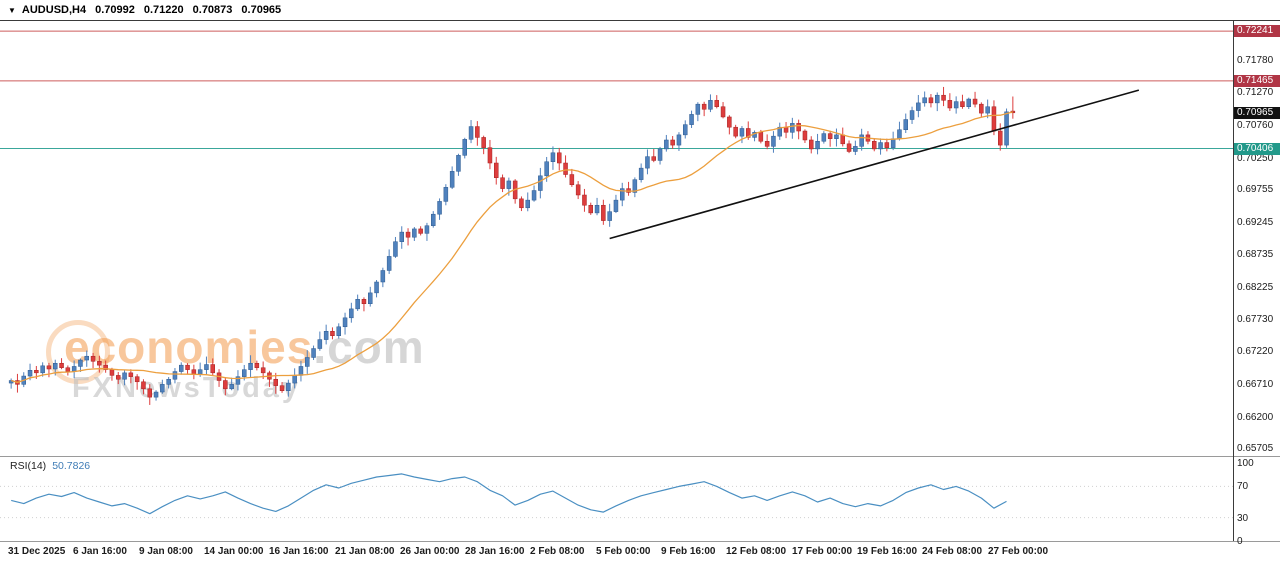  I want to click on rsi-scale-tick: 70, so click(1243, 487).